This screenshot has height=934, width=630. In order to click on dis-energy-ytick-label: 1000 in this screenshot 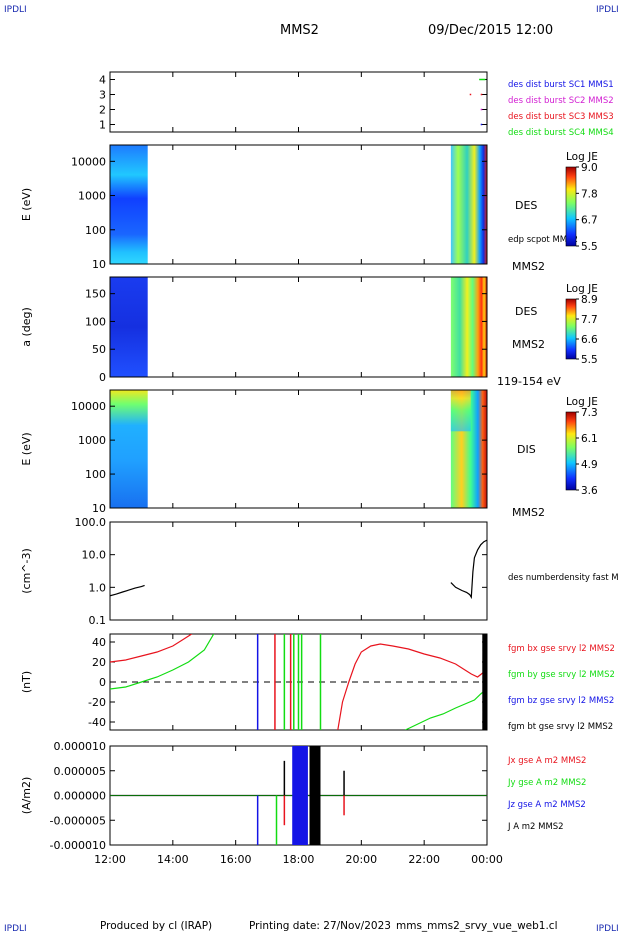, I will do `click(92, 440)`.